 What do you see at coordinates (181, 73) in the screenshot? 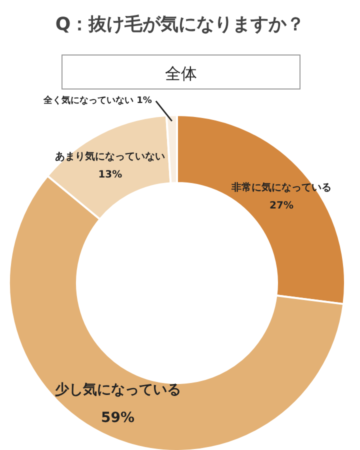
I see `chart-subtitle: 全体` at bounding box center [181, 73].